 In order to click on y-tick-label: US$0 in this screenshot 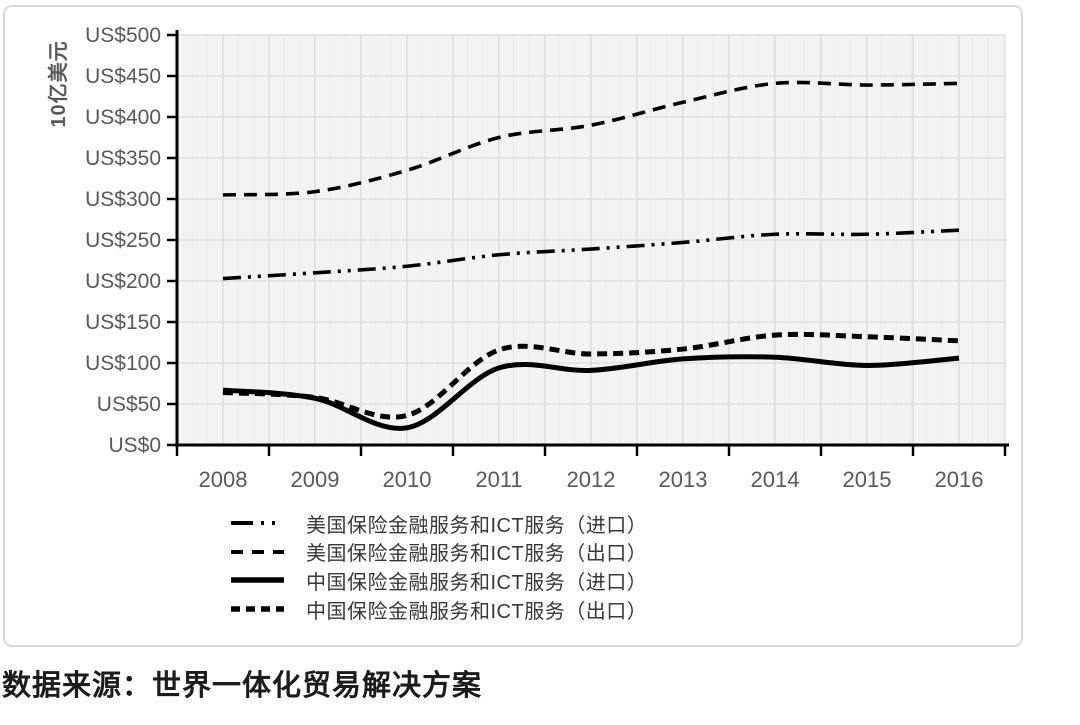, I will do `click(134, 445)`.